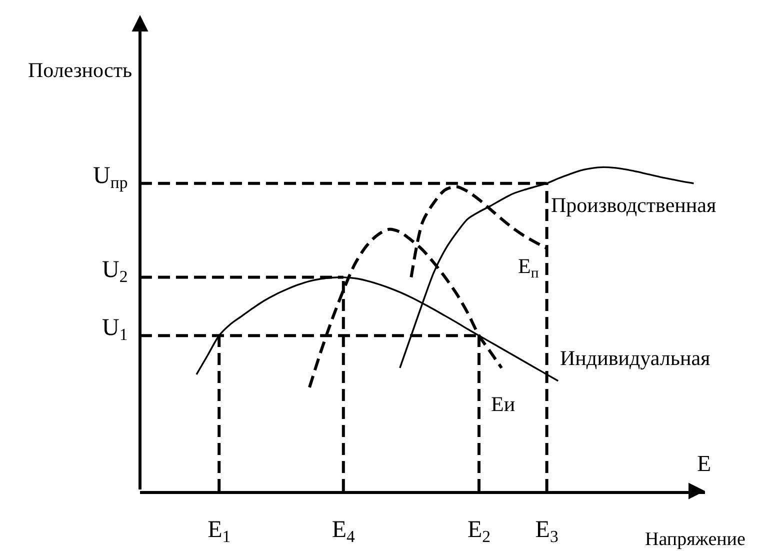  Describe the element at coordinates (546, 531) in the screenshot. I see `x-tick-label: E$_{3}$` at that location.